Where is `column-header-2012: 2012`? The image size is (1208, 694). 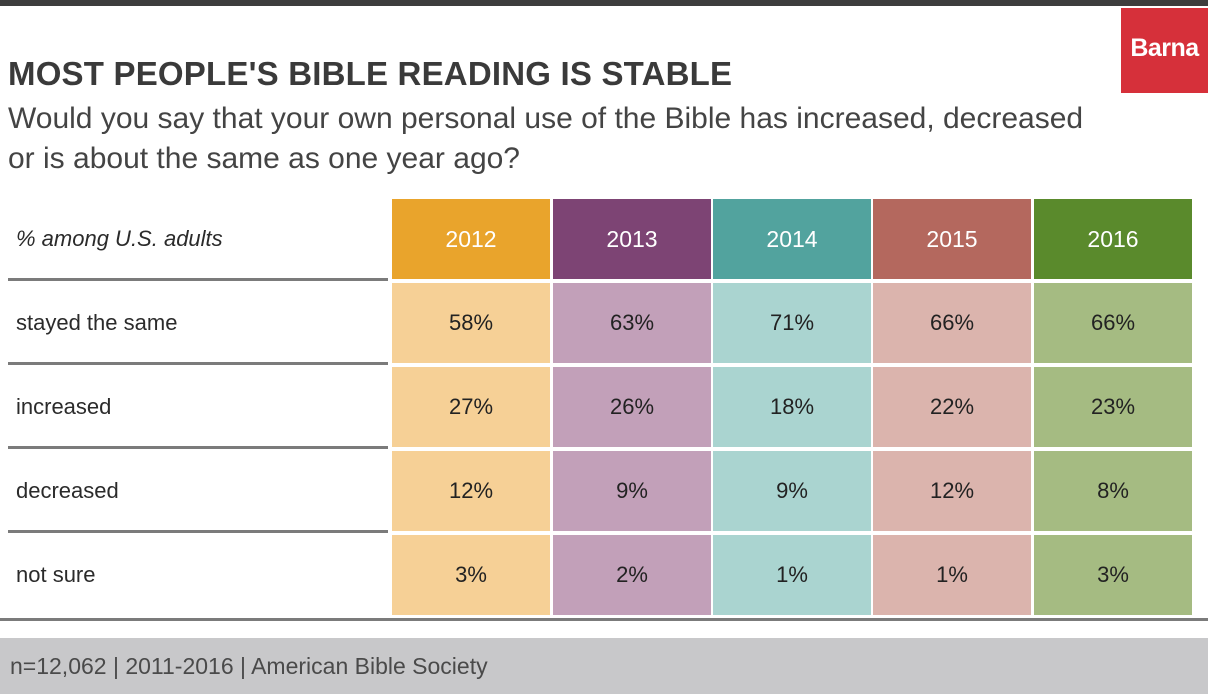
column-header-2012: 2012 is located at coordinates (471, 239).